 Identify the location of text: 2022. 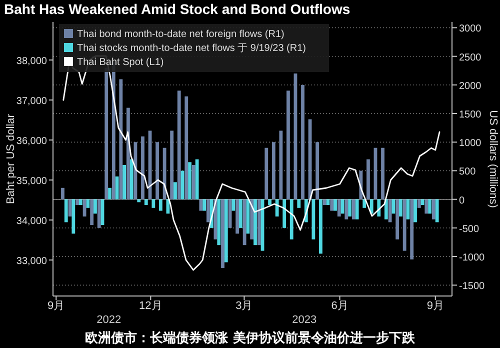
(109, 320).